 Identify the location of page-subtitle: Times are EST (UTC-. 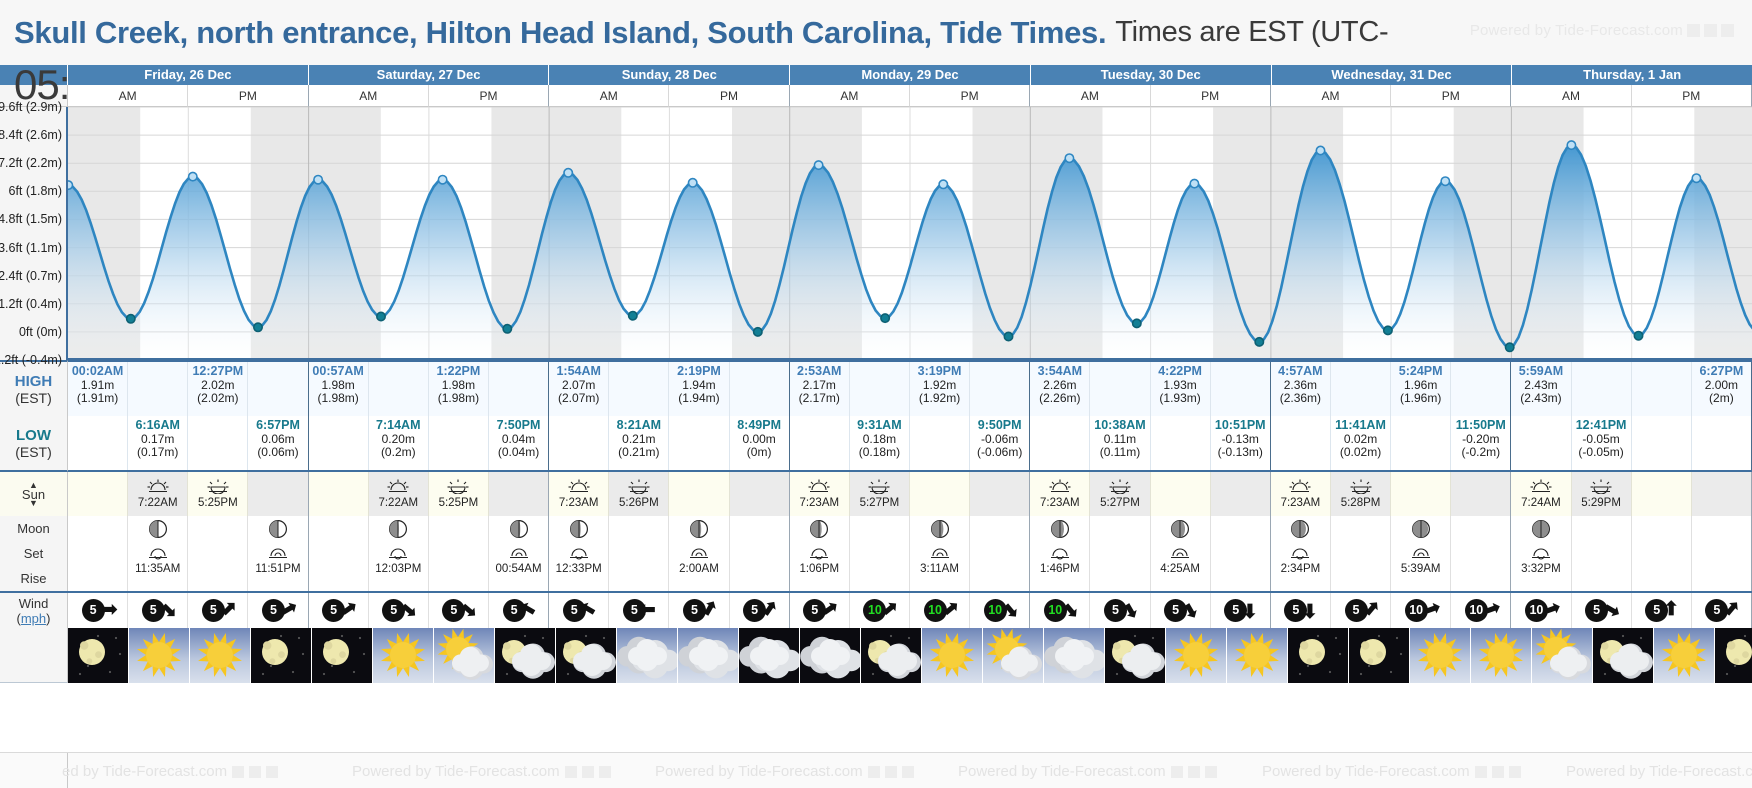
(1252, 32).